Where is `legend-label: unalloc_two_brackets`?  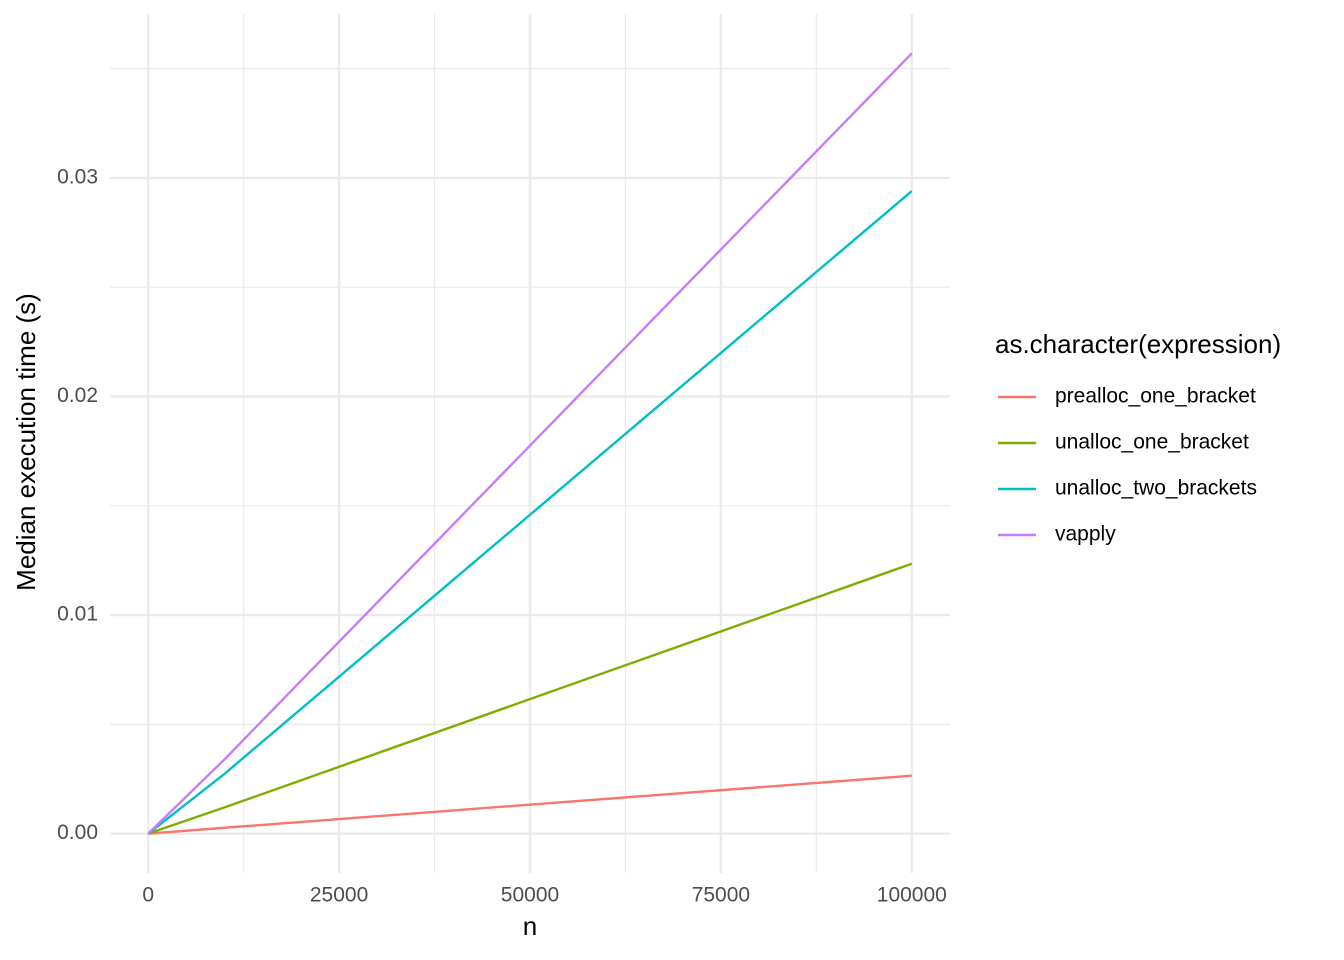 legend-label: unalloc_two_brackets is located at coordinates (1156, 488).